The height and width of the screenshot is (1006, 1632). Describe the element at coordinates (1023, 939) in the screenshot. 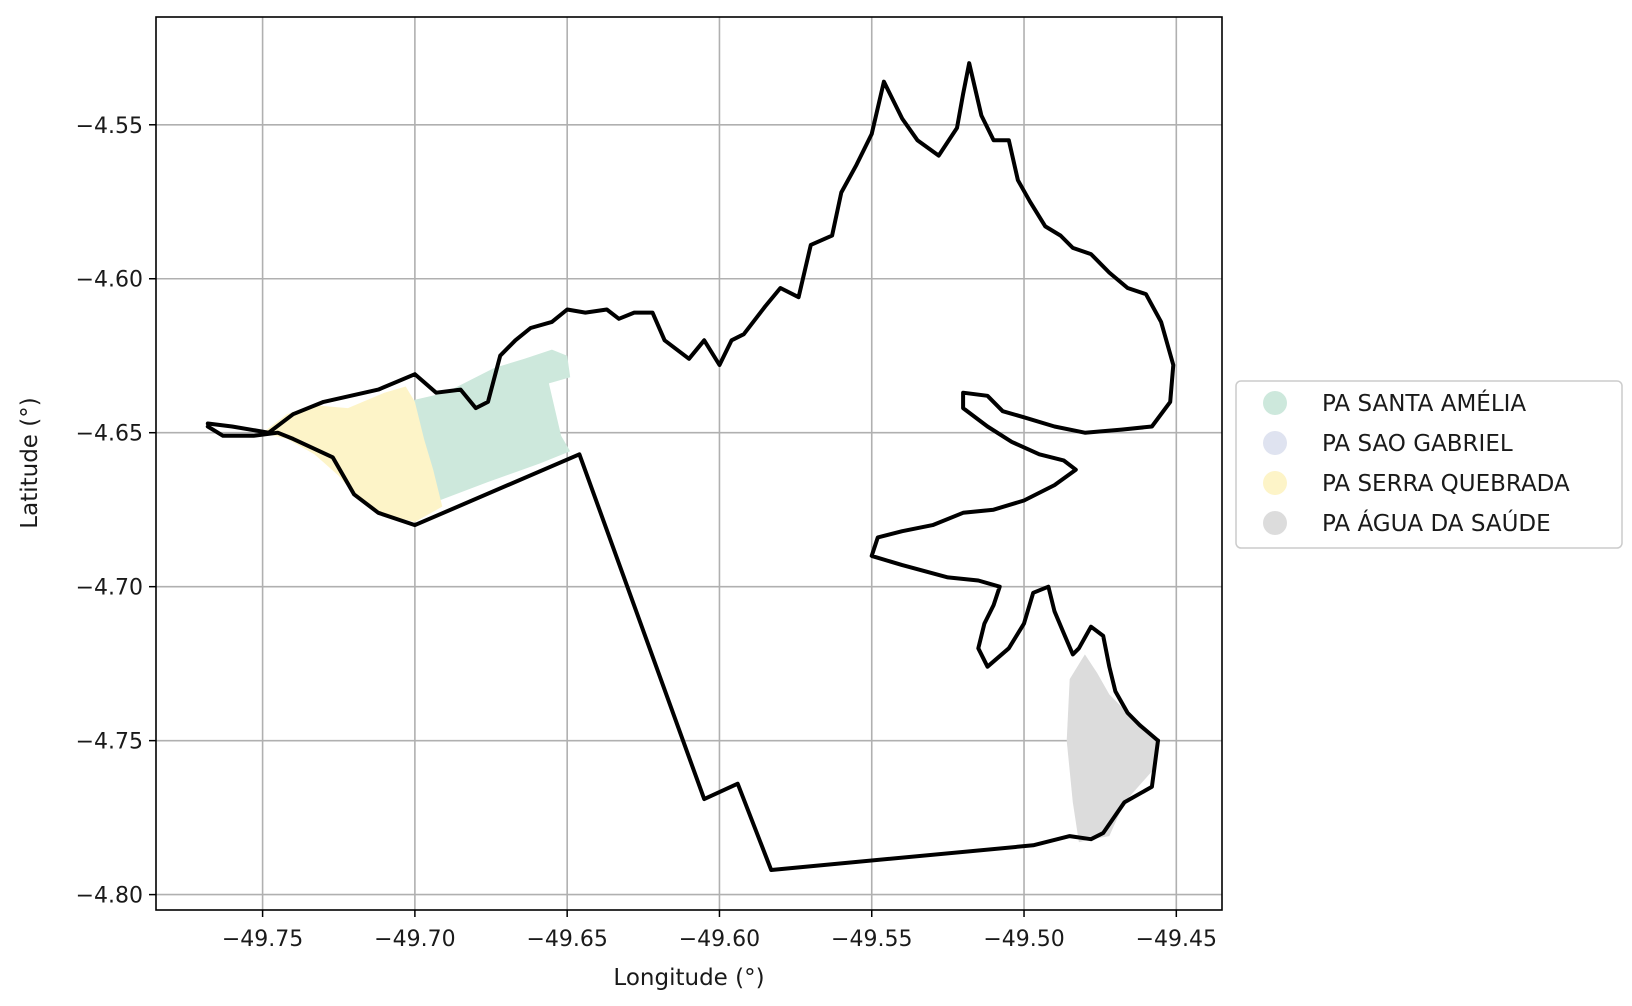

I see `x-tick-label: −49.50` at that location.